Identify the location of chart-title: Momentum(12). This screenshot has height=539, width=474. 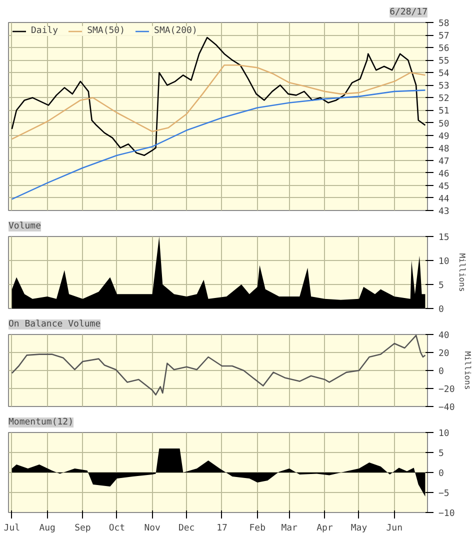
(41, 423).